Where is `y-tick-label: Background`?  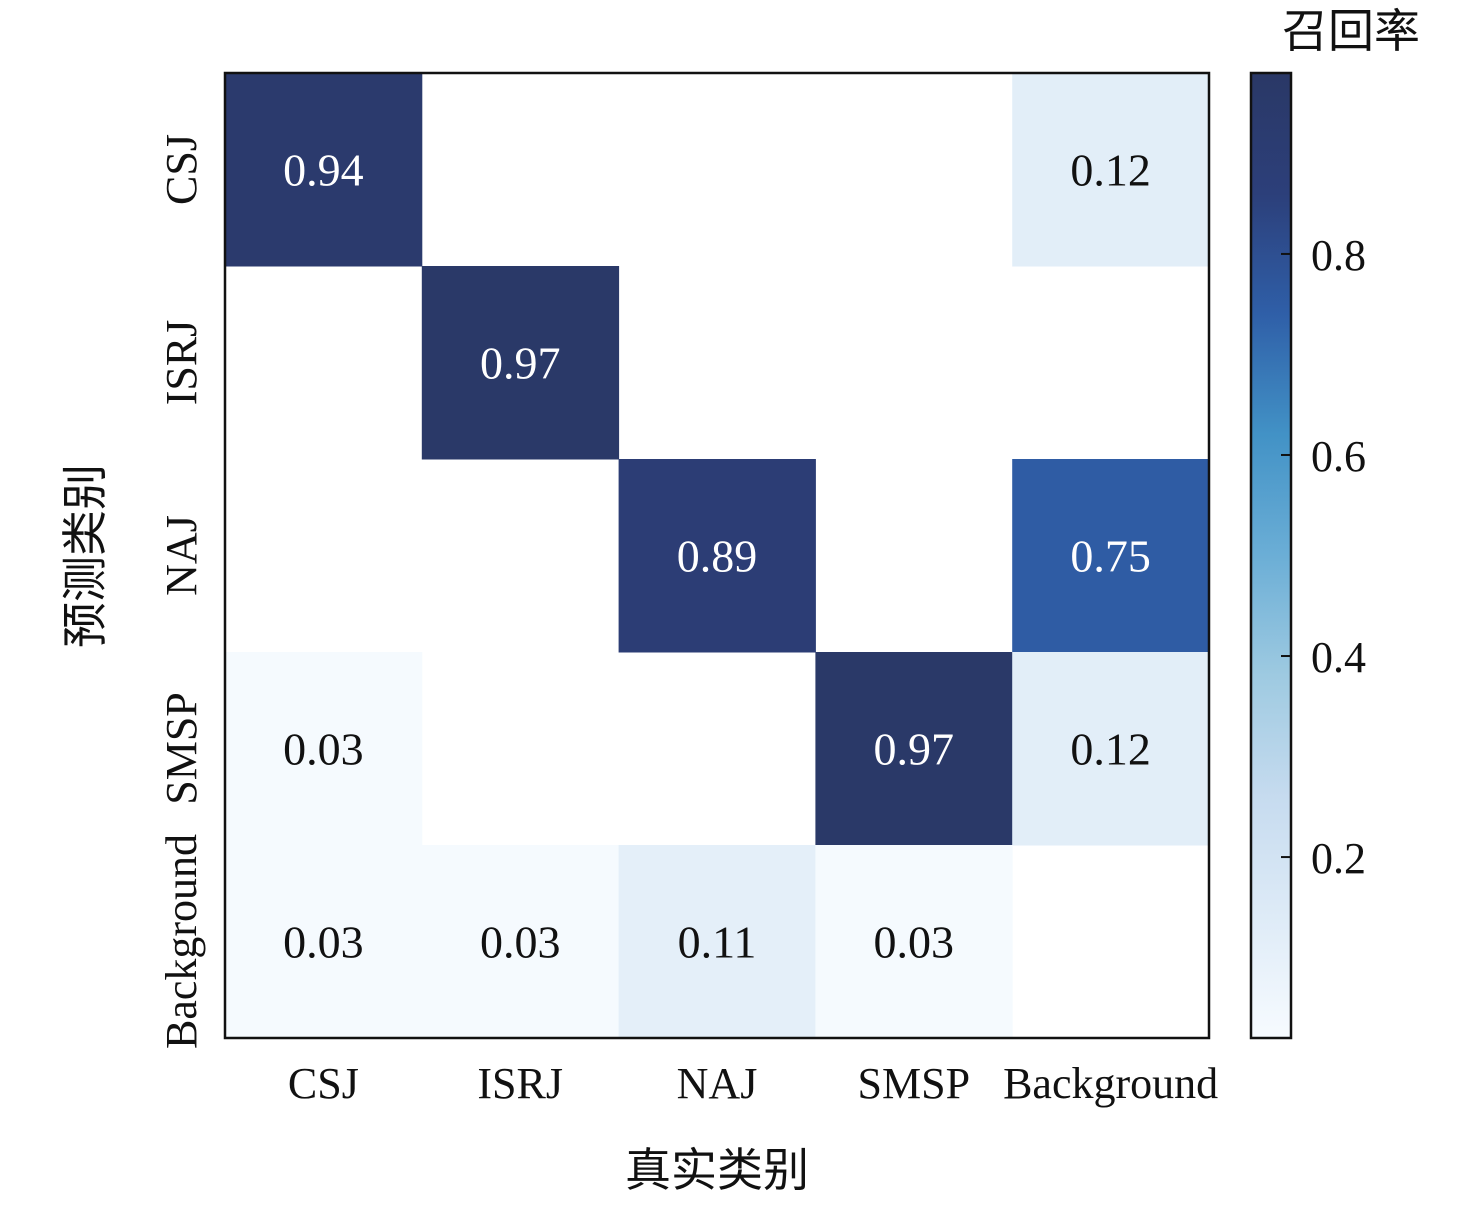
y-tick-label: Background is located at coordinates (181, 941).